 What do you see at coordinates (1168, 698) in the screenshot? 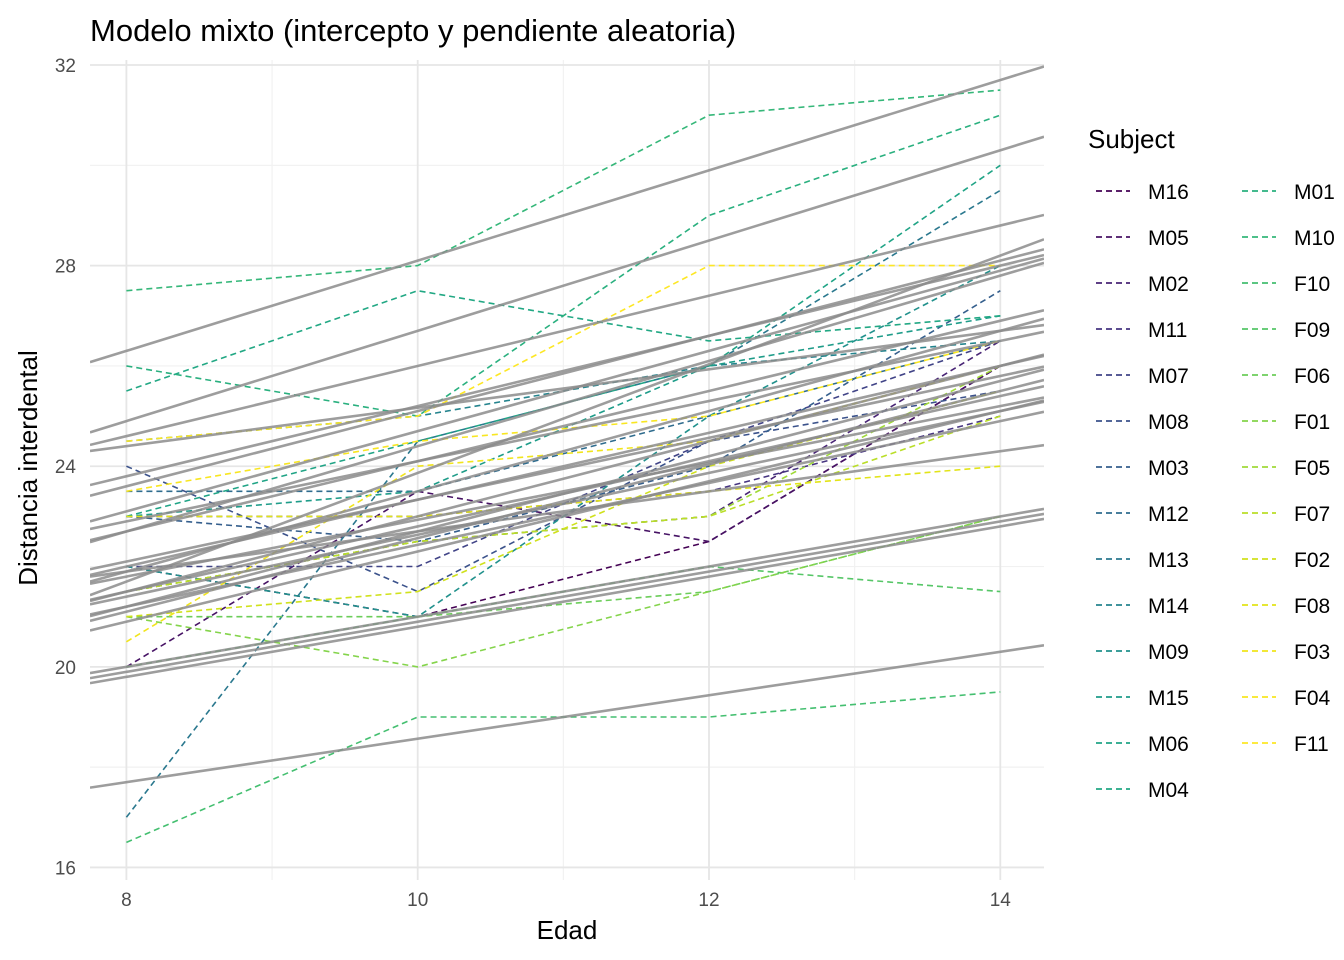
I see `legend-label: M15` at bounding box center [1168, 698].